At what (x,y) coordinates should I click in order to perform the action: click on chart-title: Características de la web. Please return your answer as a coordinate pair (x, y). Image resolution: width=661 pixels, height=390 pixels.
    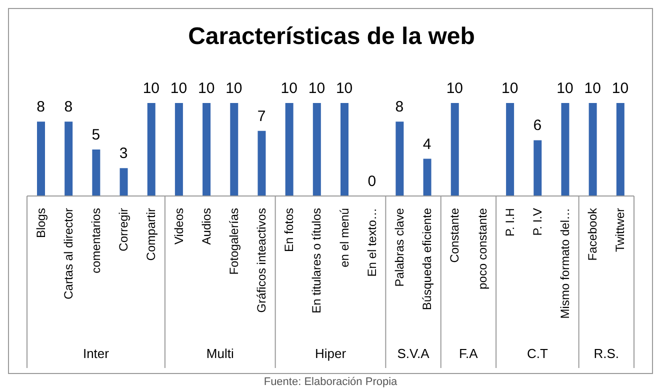
    Looking at the image, I should click on (331, 37).